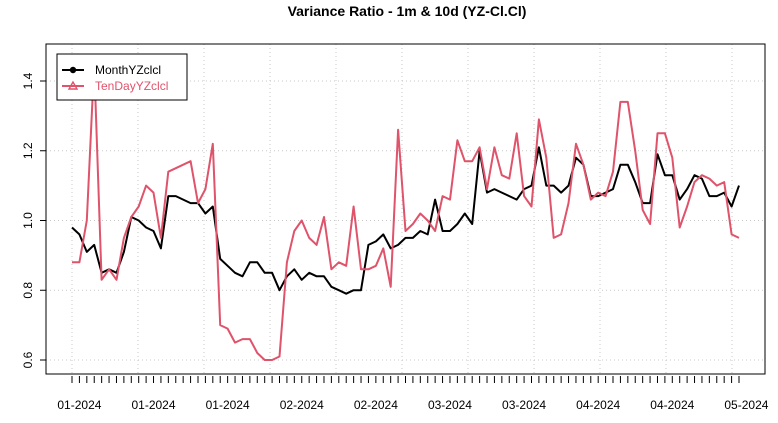 The image size is (778, 423). What do you see at coordinates (407, 11) in the screenshot?
I see `chart-title: Variance Ratio - 1m & 10d (YZ-Cl.Cl)` at bounding box center [407, 11].